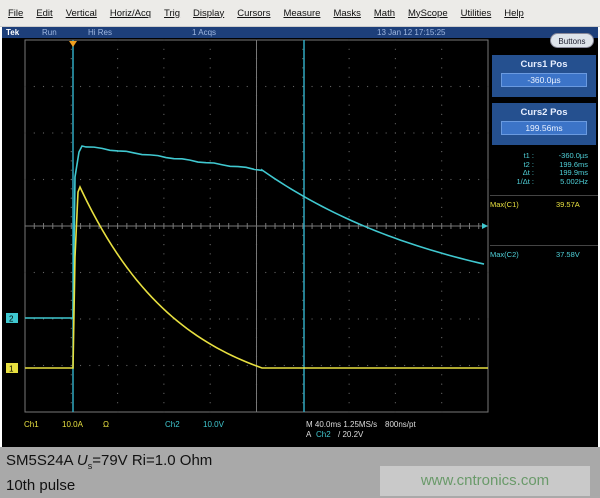 This screenshot has width=600, height=498. I want to click on curs1-pos-control: Curs1 Pos -360.0µs, so click(544, 76).